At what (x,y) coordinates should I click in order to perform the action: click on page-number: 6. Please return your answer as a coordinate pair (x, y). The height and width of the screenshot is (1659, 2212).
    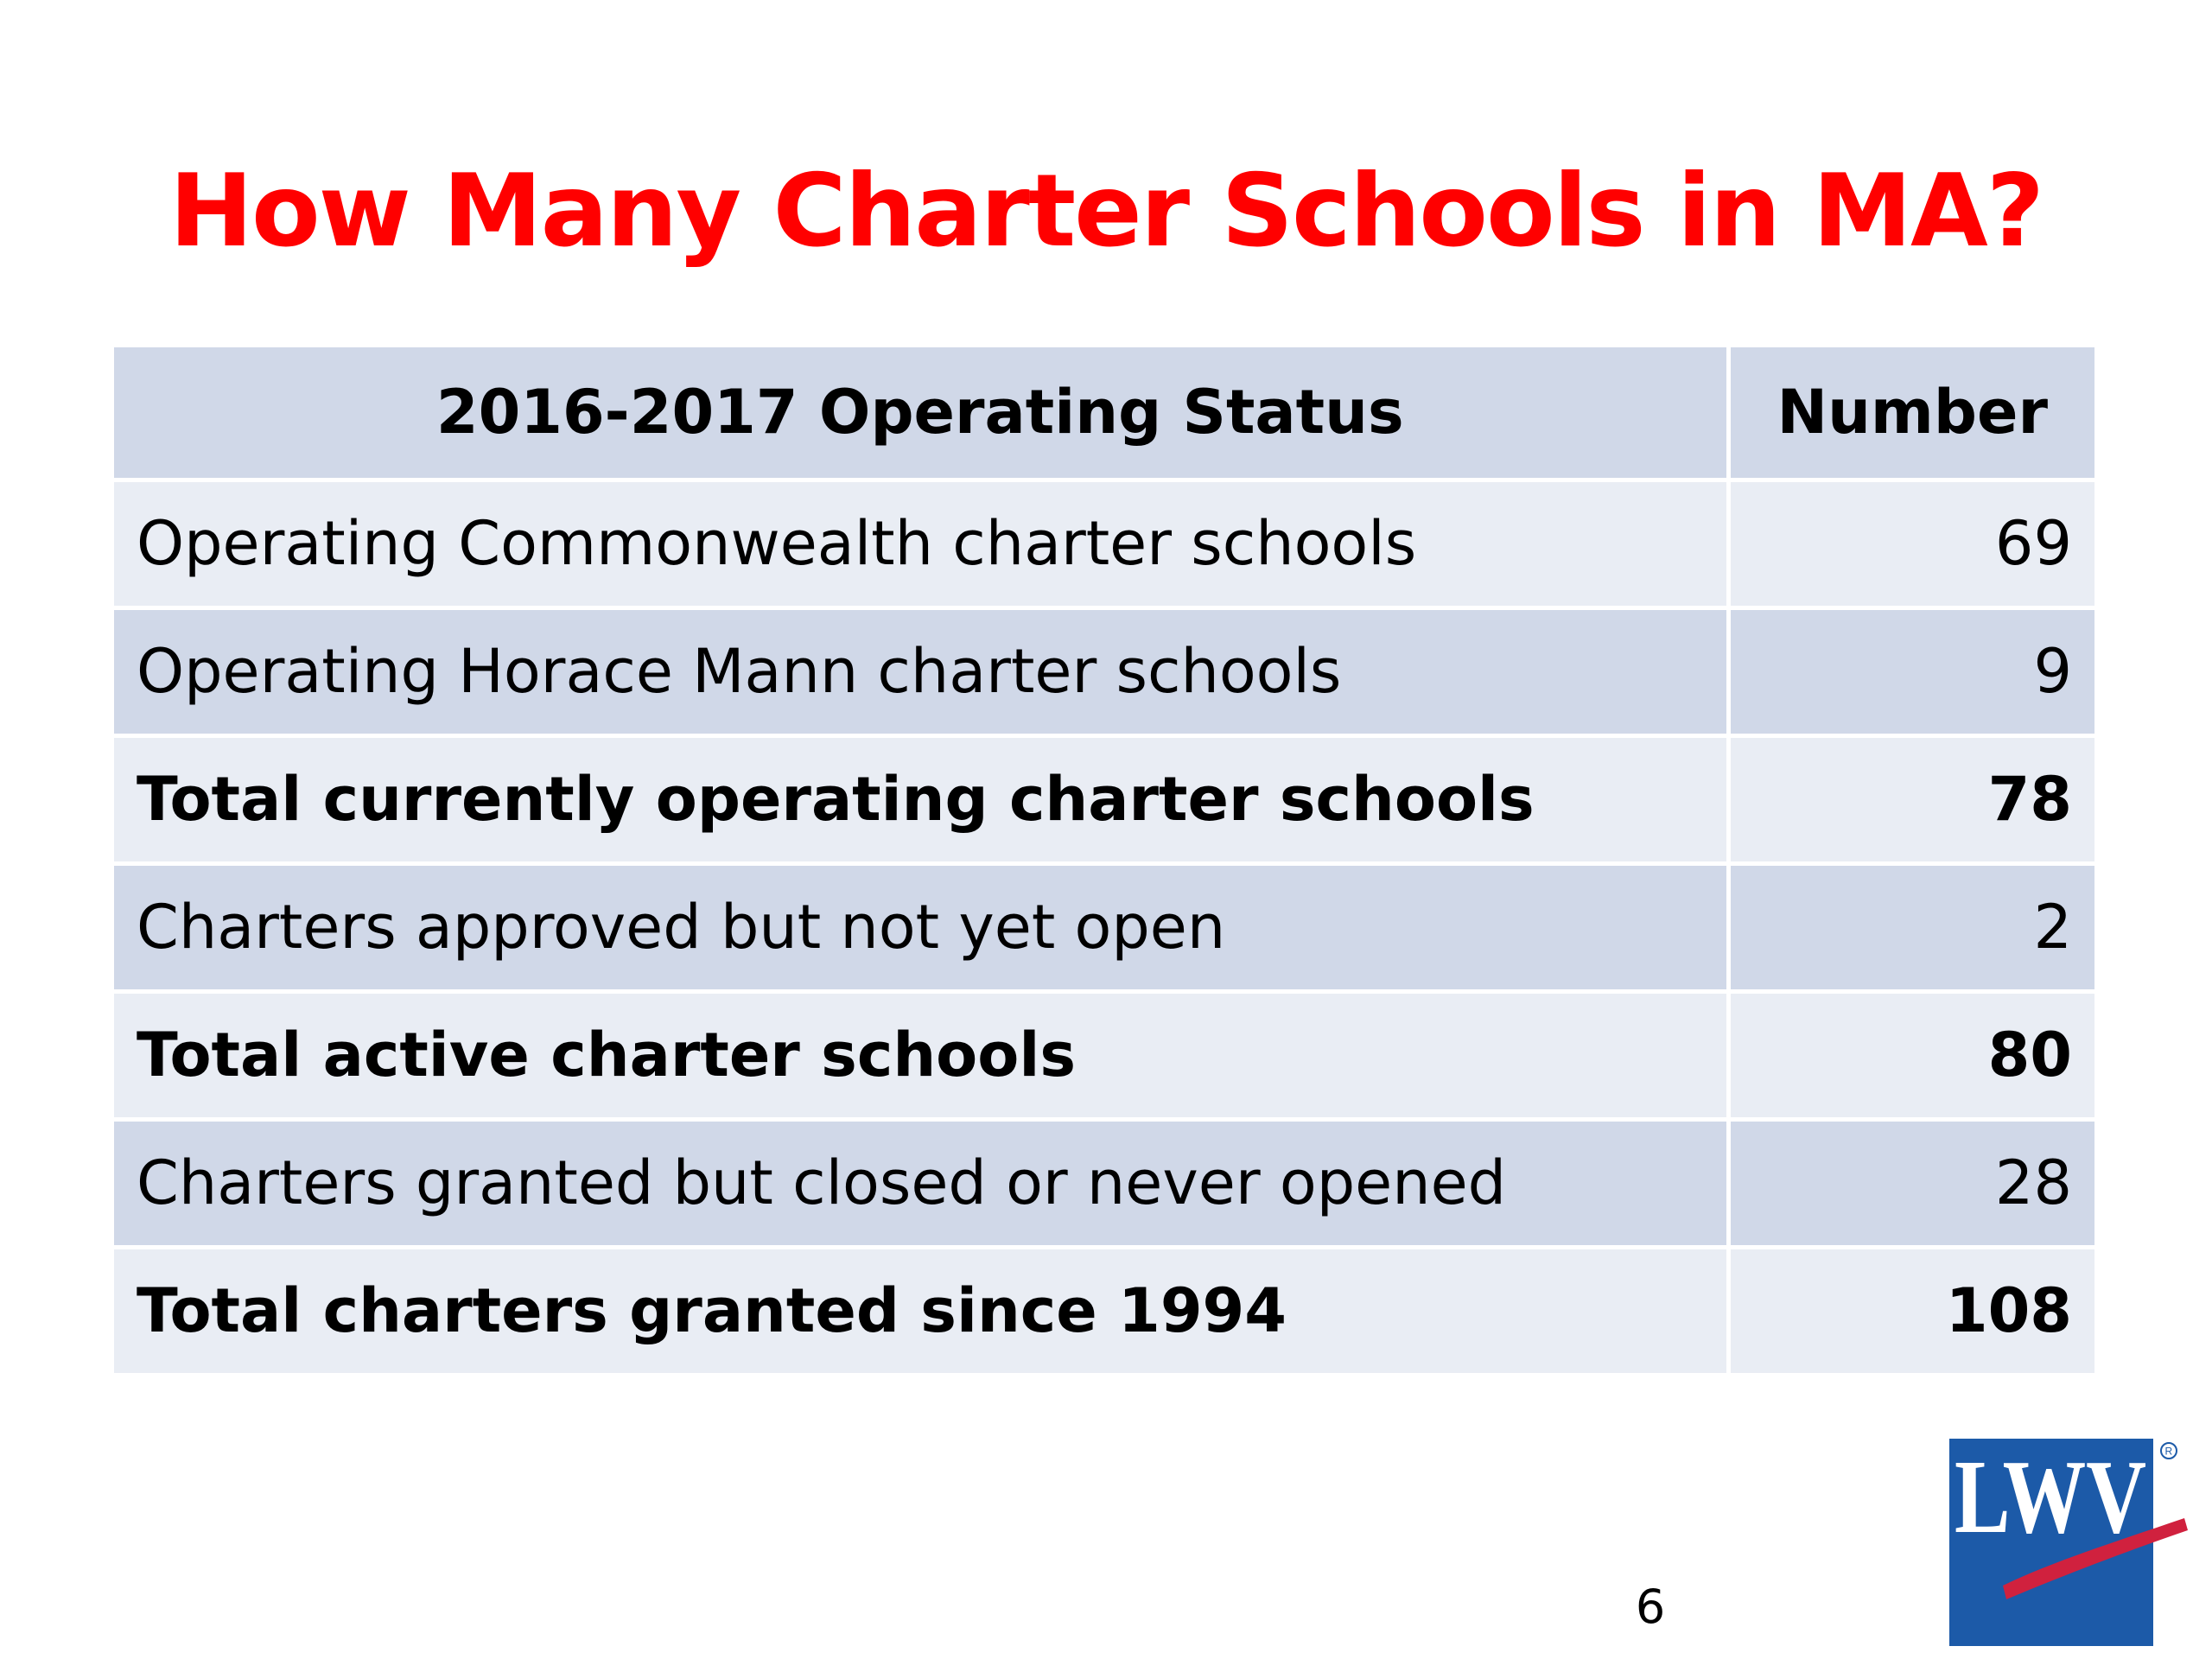
    Looking at the image, I should click on (1650, 1607).